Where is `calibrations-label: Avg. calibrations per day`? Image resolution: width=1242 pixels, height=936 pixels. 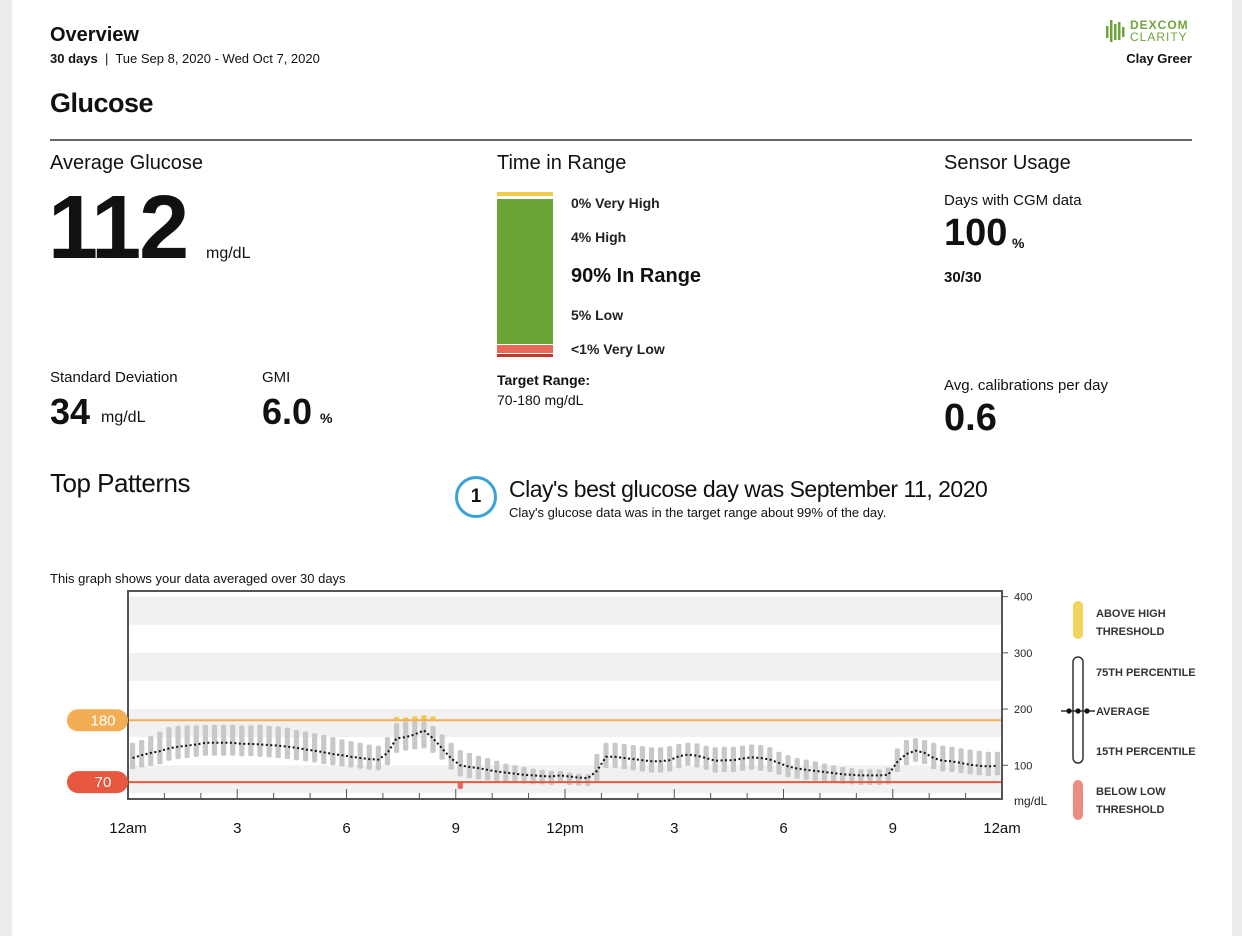 calibrations-label: Avg. calibrations per day is located at coordinates (1026, 385).